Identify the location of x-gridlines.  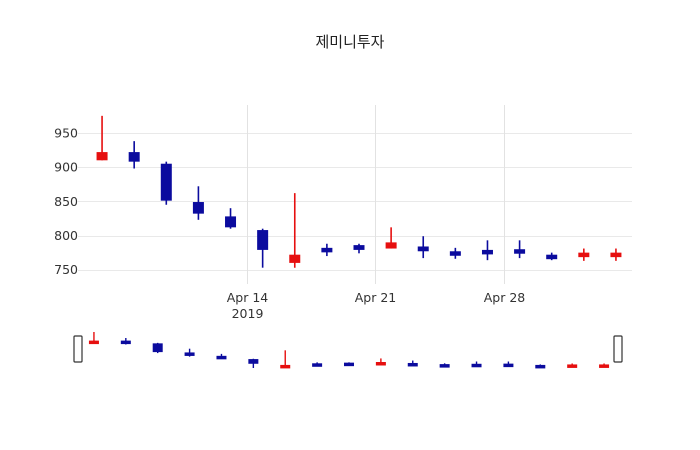
(376, 194).